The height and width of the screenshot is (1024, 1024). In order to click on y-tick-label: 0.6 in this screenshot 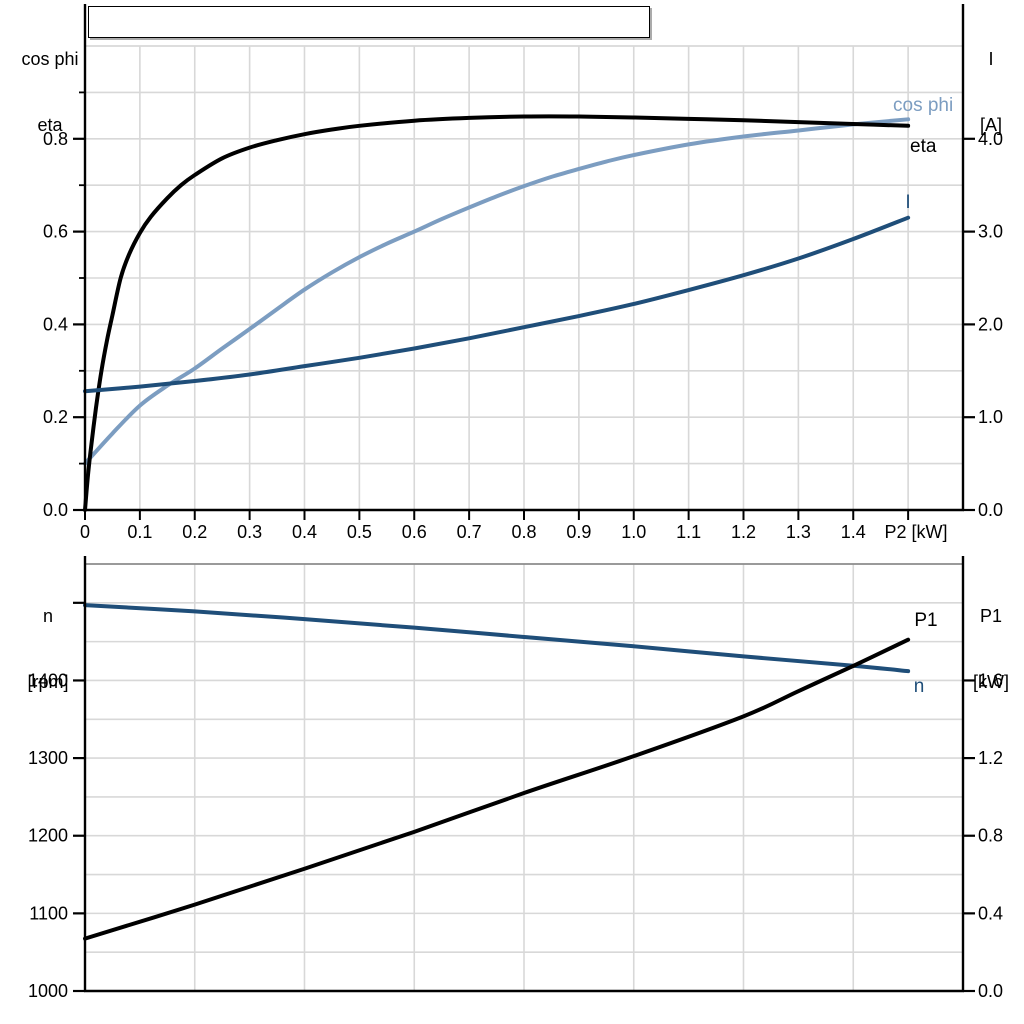, I will do `click(55, 232)`.